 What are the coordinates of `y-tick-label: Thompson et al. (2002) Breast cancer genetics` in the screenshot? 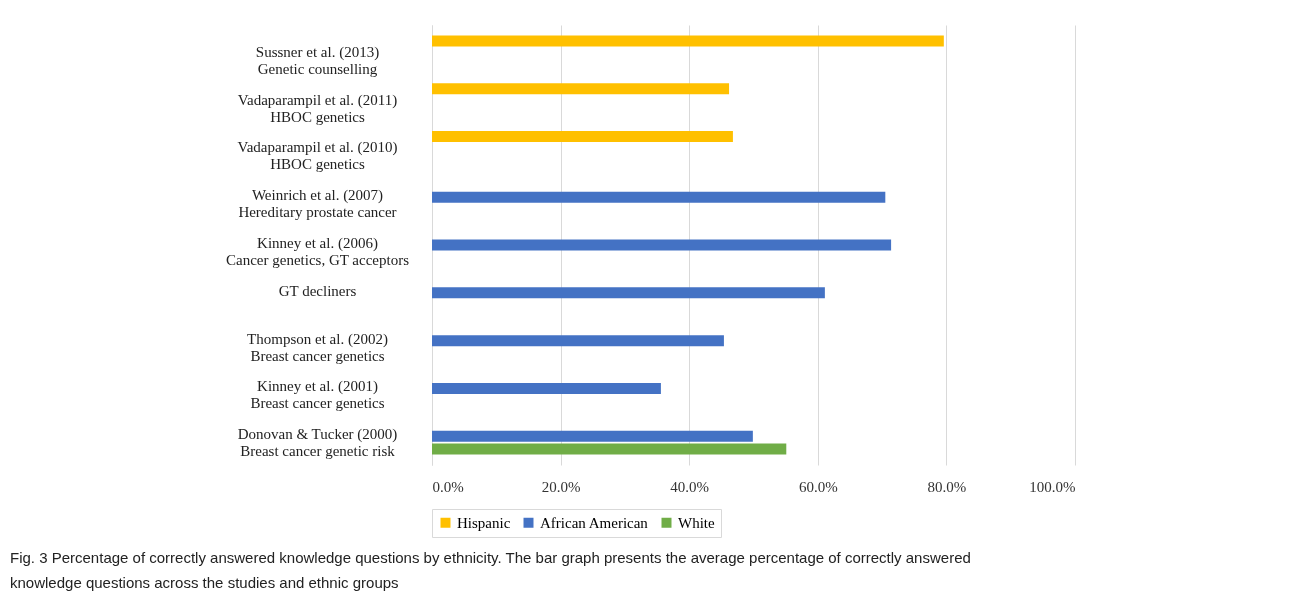 It's located at (317, 347).